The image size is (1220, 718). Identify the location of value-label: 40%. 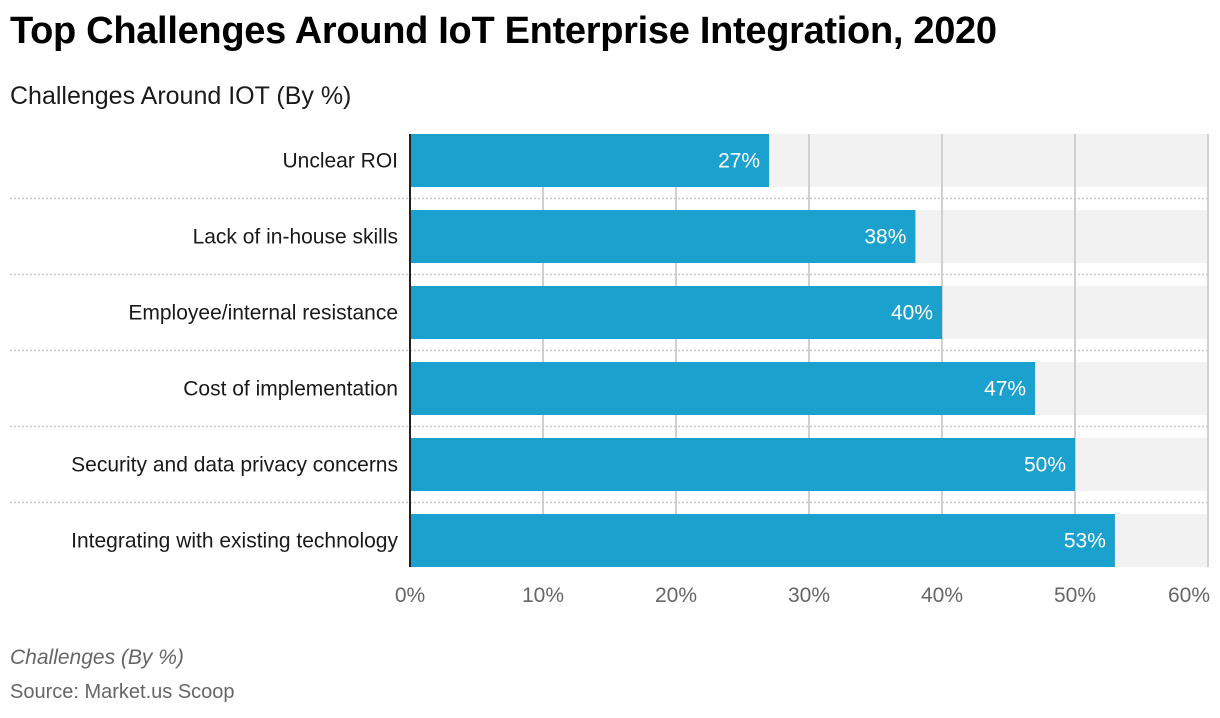
(912, 313).